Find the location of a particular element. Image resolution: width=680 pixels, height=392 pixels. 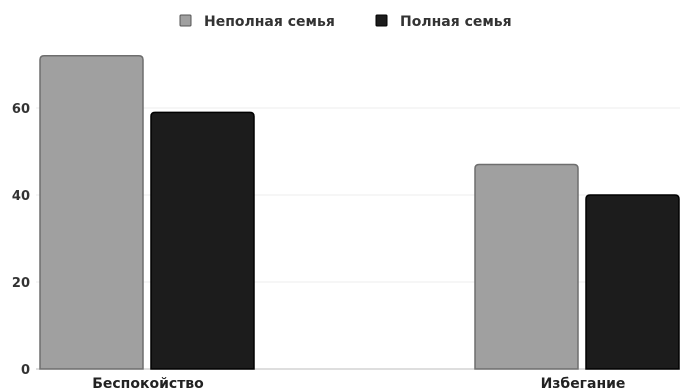

x-category-label: Избегание is located at coordinates (583, 384).